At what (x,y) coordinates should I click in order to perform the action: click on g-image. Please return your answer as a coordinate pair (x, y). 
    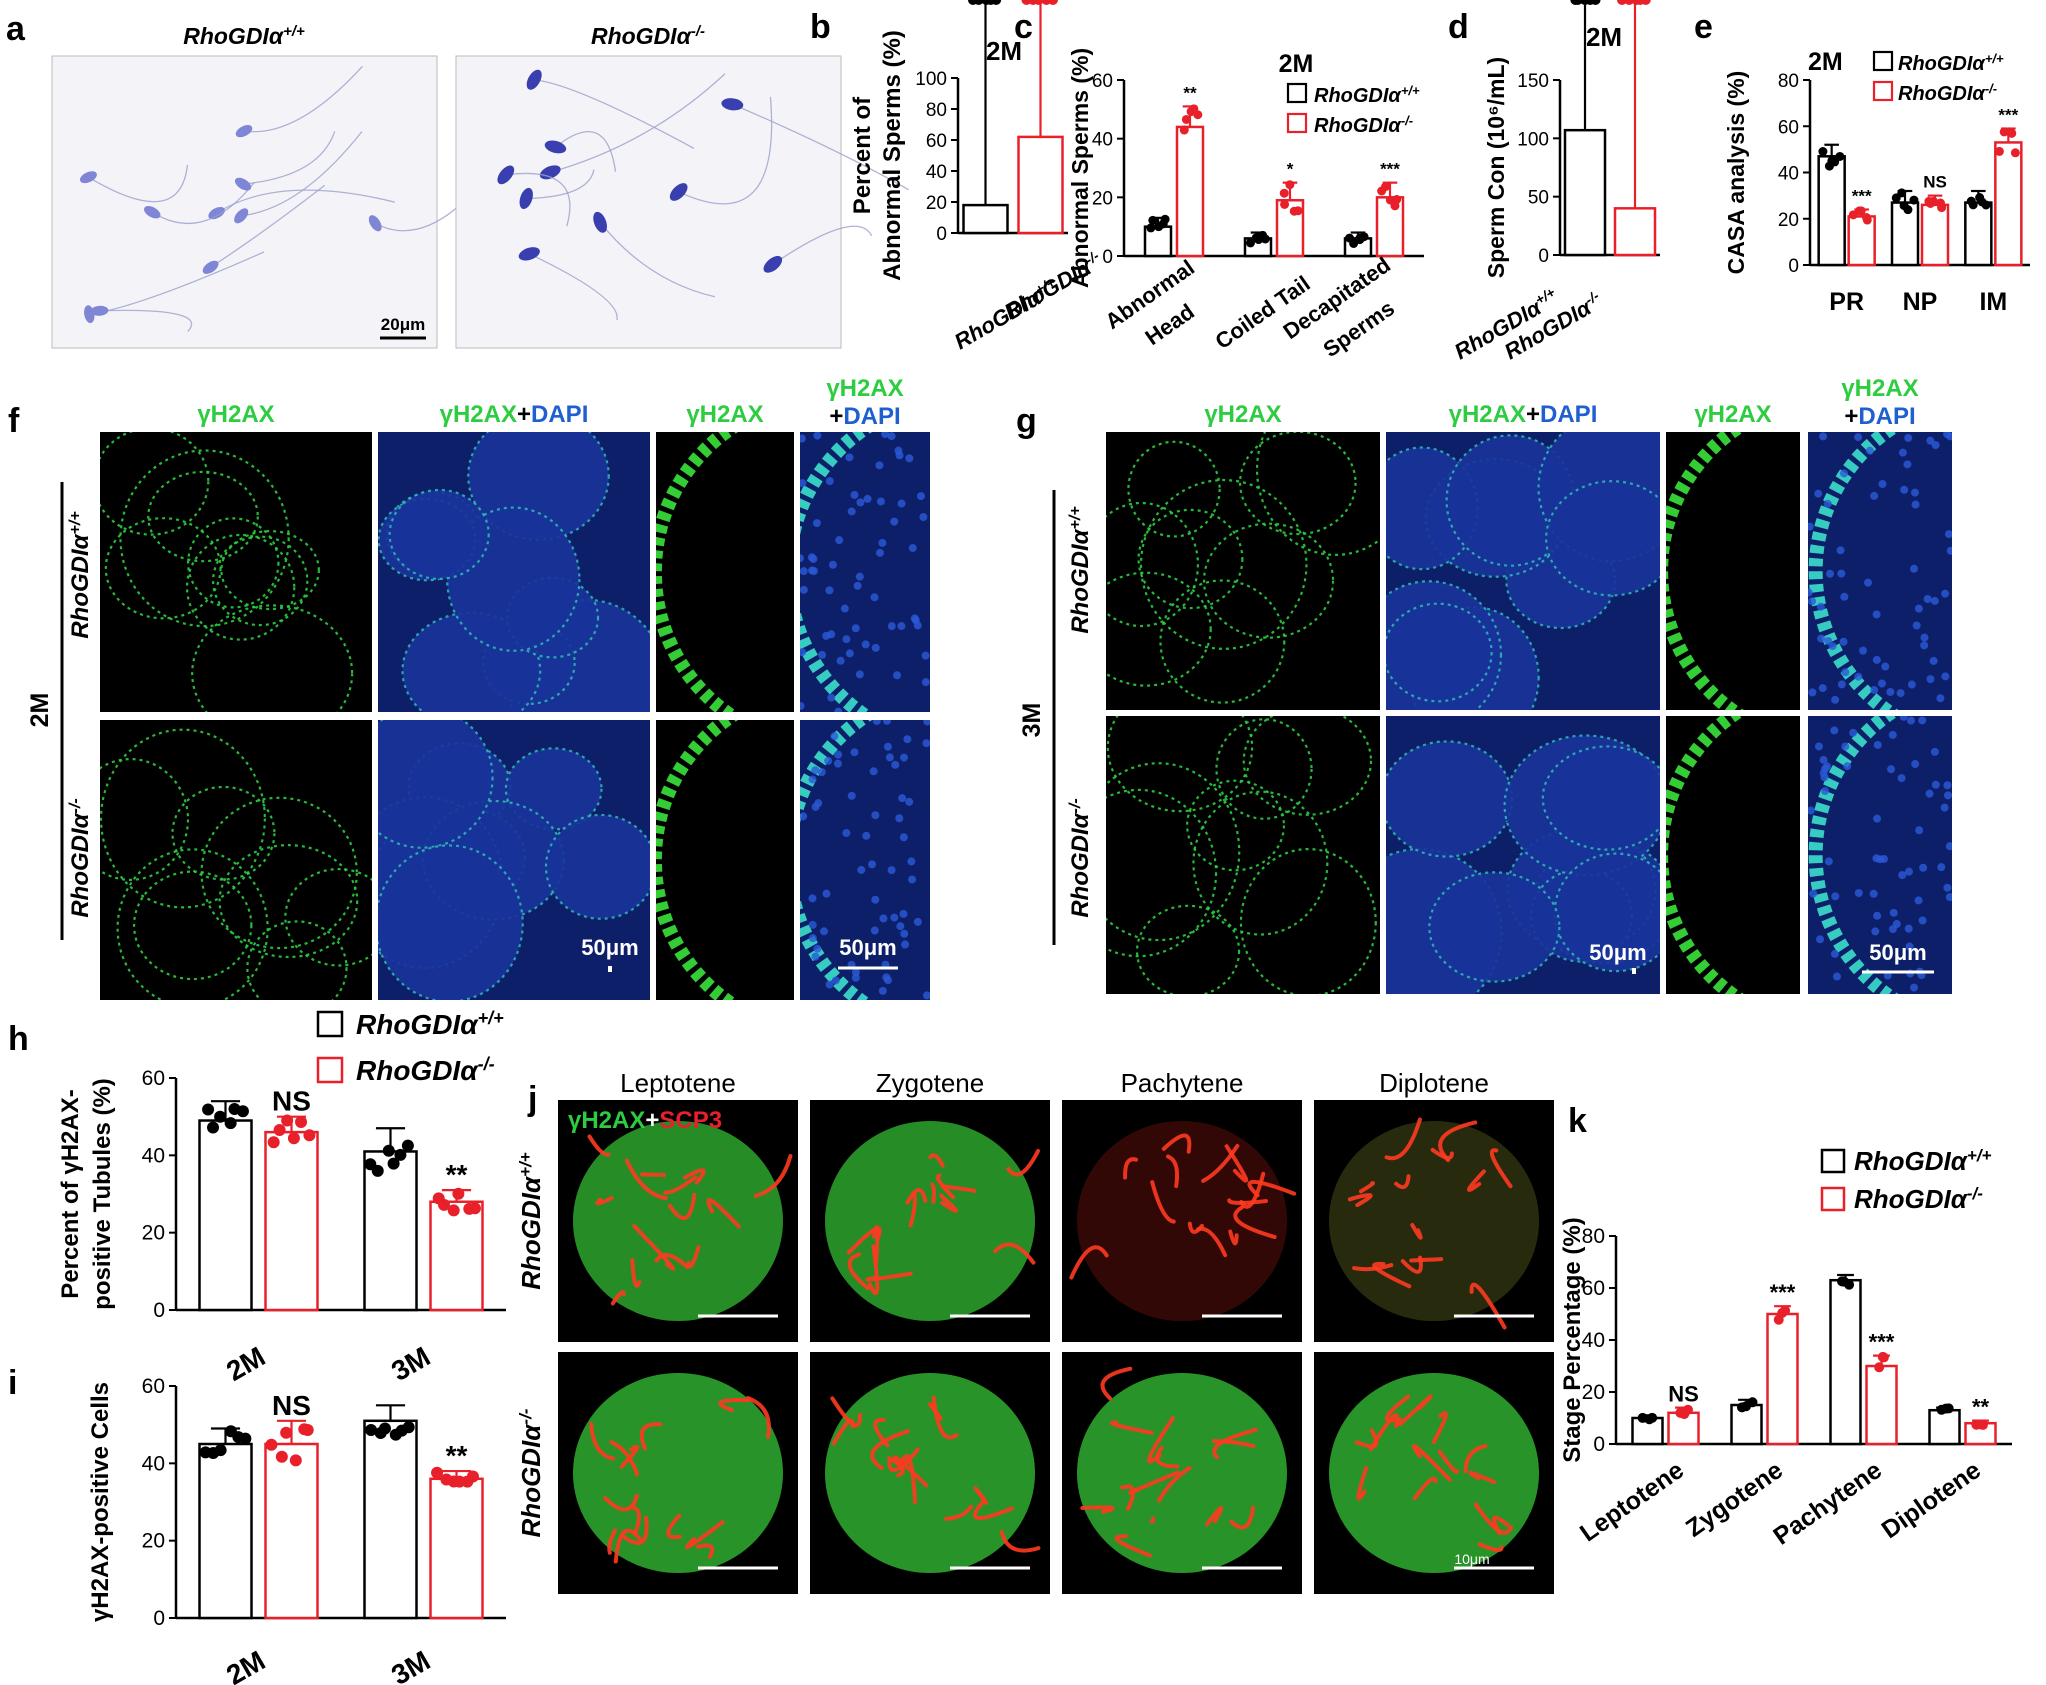
    Looking at the image, I should click on (1523, 571).